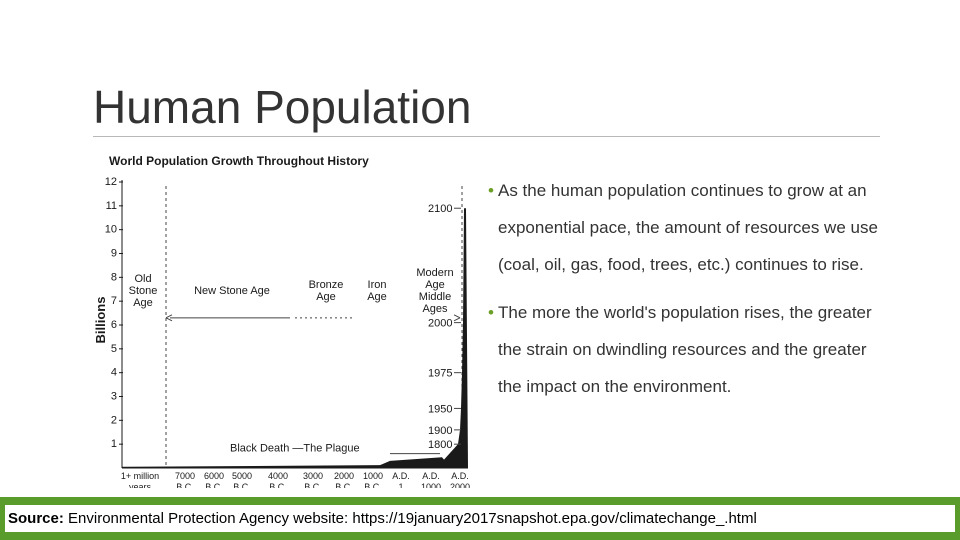  I want to click on y-tick-label: 4, so click(114, 373).